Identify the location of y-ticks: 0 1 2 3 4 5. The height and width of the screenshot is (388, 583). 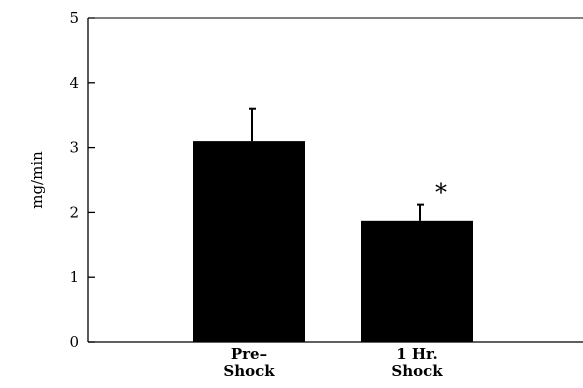
(82, 180).